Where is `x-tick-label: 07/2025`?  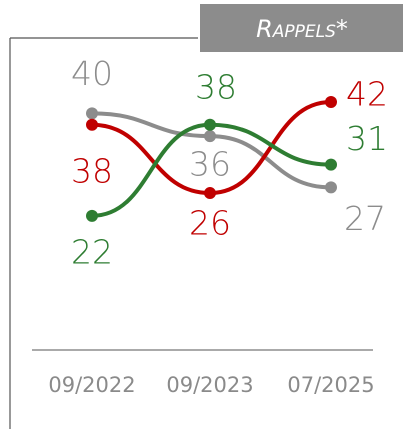 x-tick-label: 07/2025 is located at coordinates (330, 385).